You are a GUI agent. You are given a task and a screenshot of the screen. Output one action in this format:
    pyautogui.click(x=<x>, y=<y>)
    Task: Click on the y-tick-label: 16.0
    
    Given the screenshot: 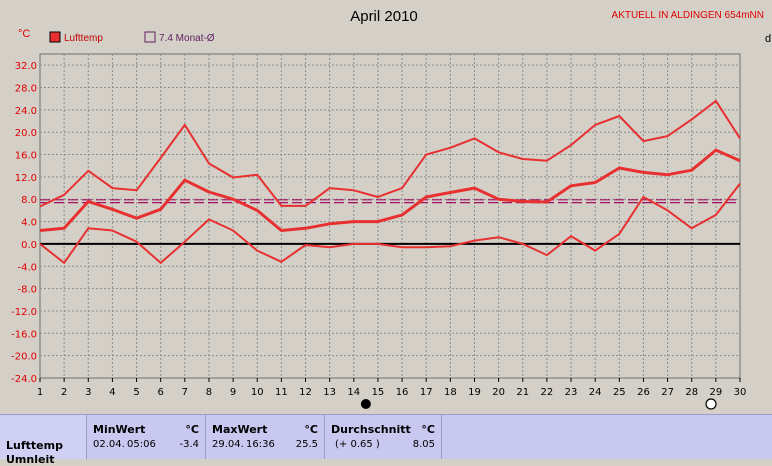 What is the action you would take?
    pyautogui.click(x=26, y=156)
    